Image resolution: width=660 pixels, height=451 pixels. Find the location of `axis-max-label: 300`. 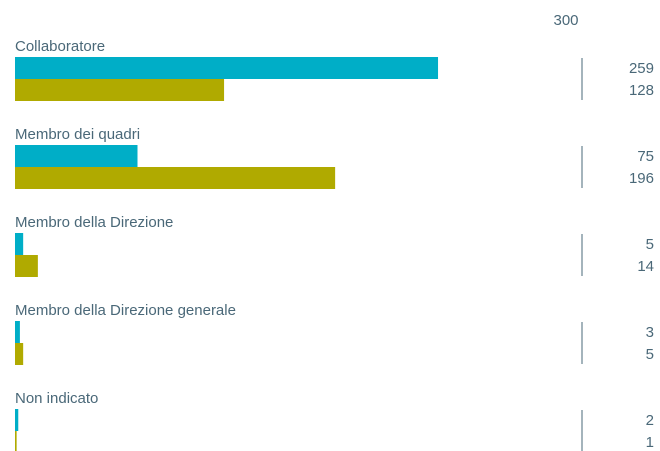

axis-max-label: 300 is located at coordinates (565, 20).